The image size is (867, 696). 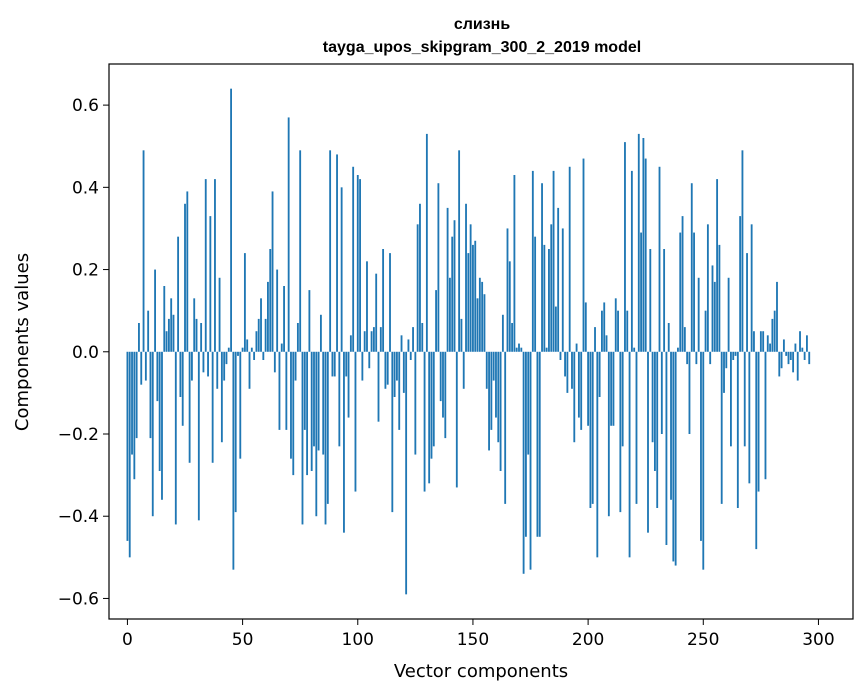 What do you see at coordinates (243, 640) in the screenshot?
I see `x-tick-label: 50` at bounding box center [243, 640].